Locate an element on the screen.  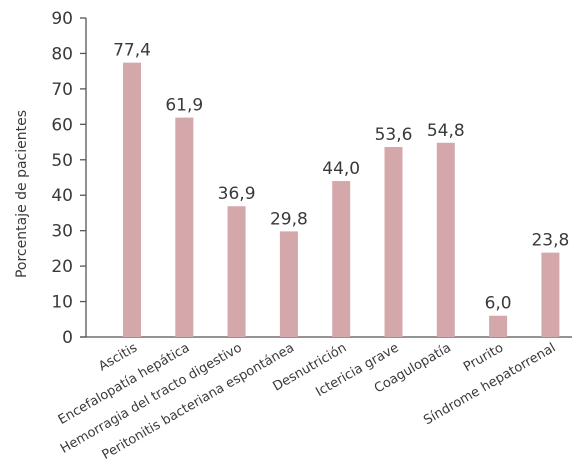
data-label: 61,9 is located at coordinates (184, 106).